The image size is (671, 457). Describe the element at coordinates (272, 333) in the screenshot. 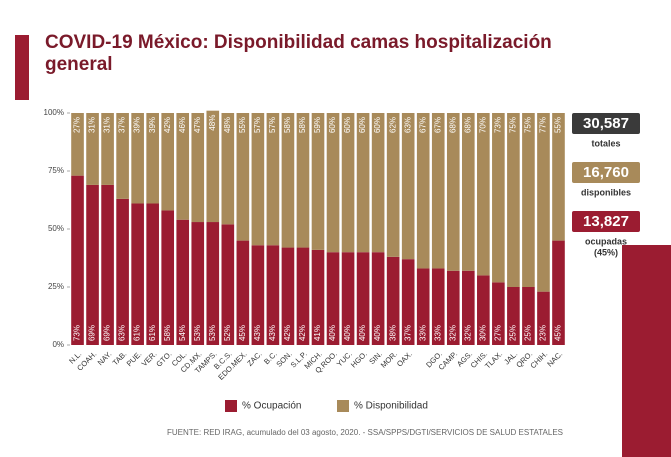

I see `value-label: 43%` at that location.